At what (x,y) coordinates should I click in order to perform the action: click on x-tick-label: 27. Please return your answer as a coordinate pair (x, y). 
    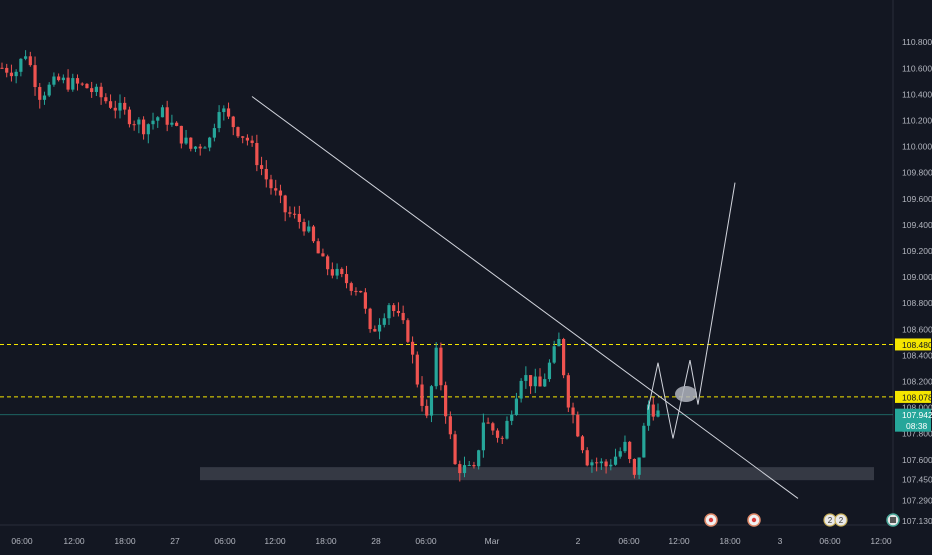
    Looking at the image, I should click on (175, 541).